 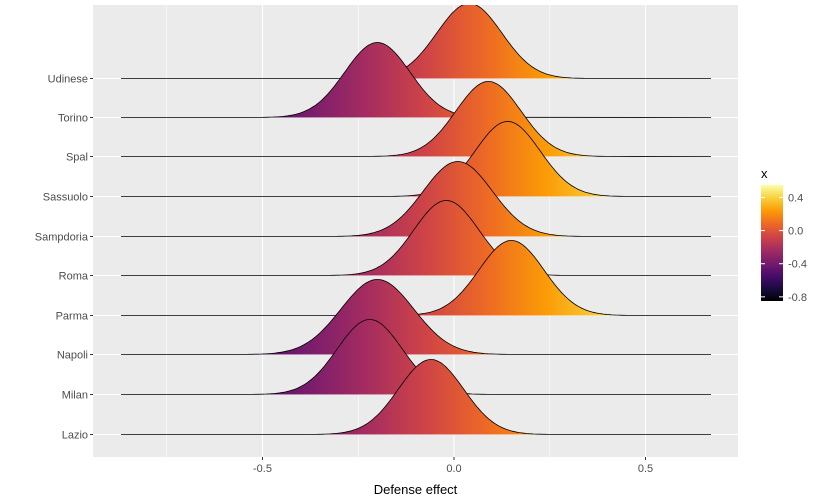 I want to click on y-tick-label: Spal, so click(x=77, y=158).